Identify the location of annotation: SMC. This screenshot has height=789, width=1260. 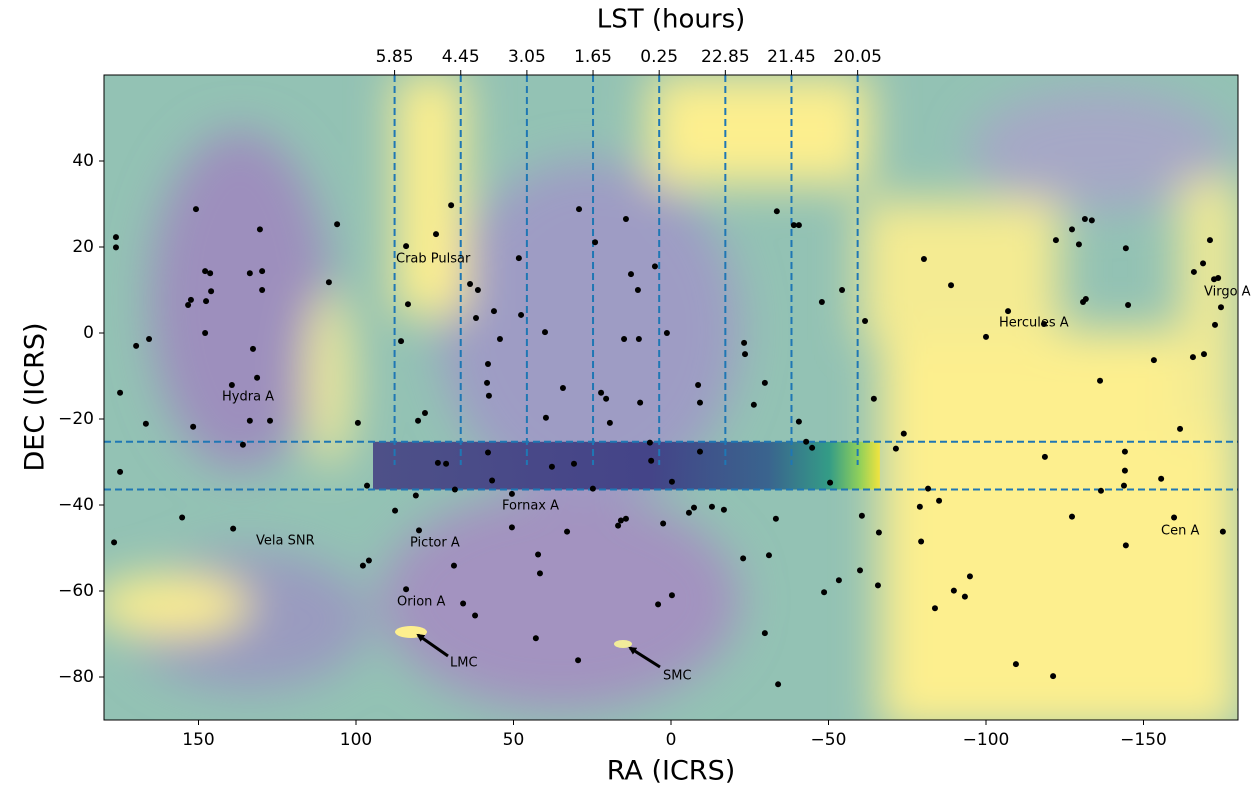
(677, 676).